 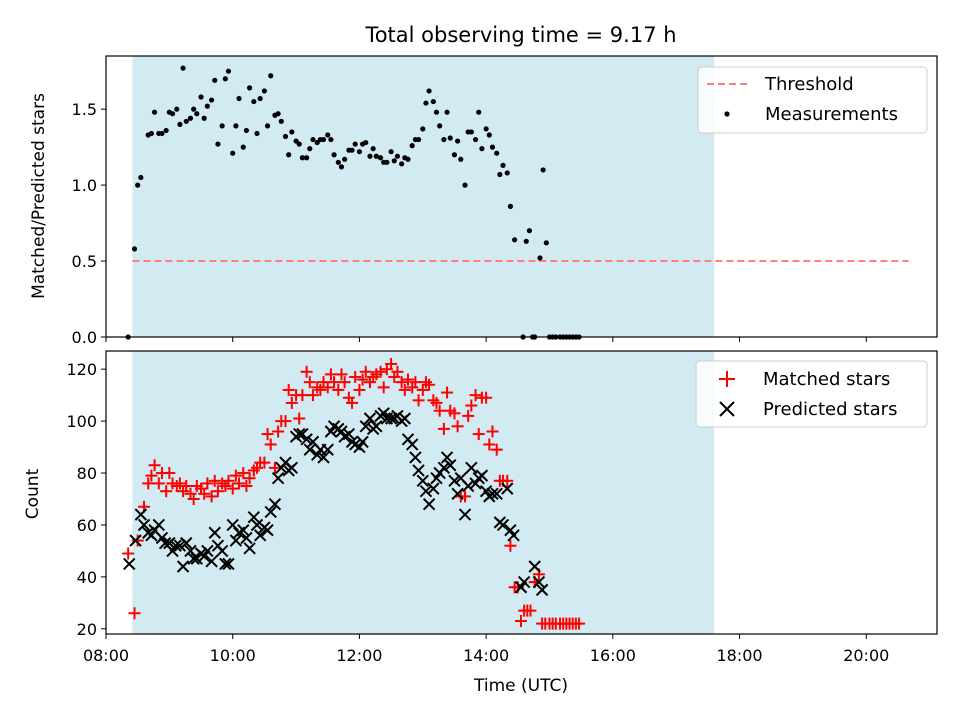 What do you see at coordinates (830, 409) in the screenshot?
I see `legend-predicted-label: Predicted stars` at bounding box center [830, 409].